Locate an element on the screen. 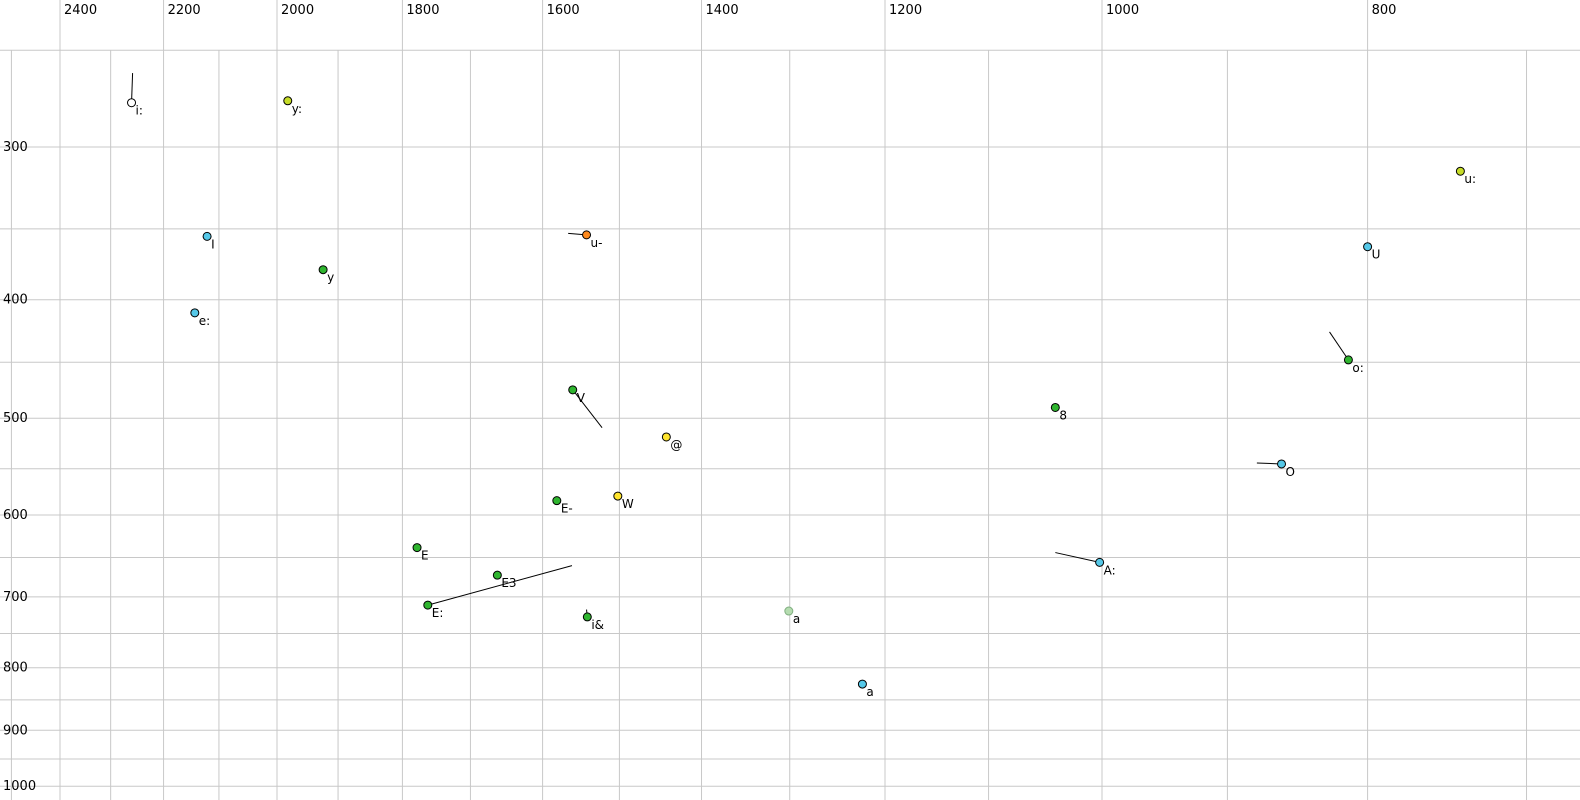 The height and width of the screenshot is (800, 1580). vowel-point-label: y: is located at coordinates (297, 109).